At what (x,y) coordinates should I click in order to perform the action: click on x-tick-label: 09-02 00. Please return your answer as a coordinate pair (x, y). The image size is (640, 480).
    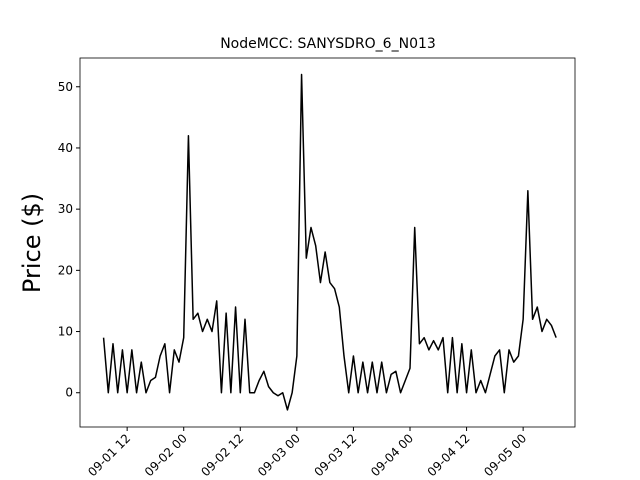
    Looking at the image, I should click on (166, 455).